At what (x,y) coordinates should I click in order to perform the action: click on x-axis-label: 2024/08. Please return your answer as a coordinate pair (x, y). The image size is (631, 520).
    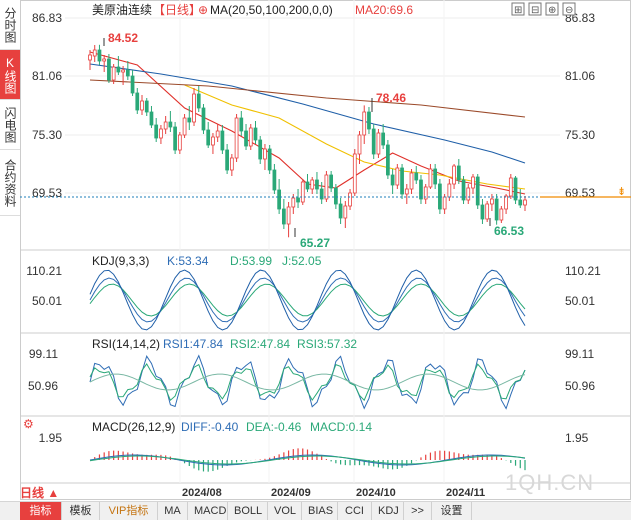
    Looking at the image, I should click on (202, 493).